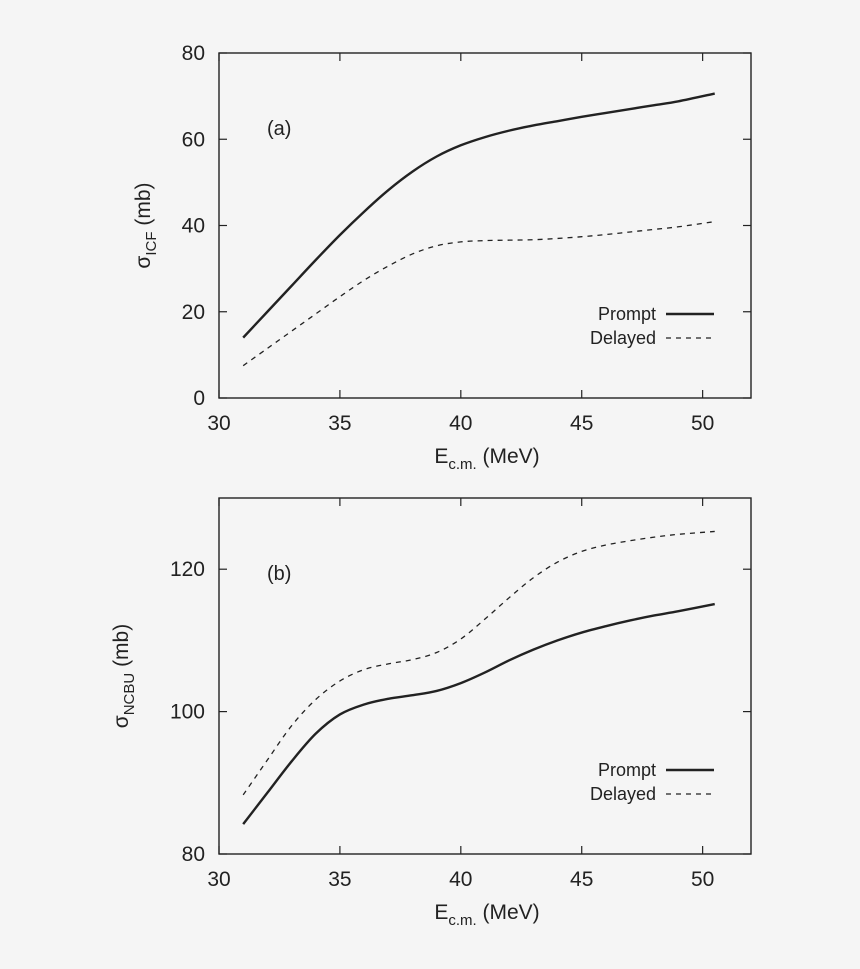 Image resolution: width=860 pixels, height=969 pixels. What do you see at coordinates (193, 312) in the screenshot?
I see `y-tick-label: 20` at bounding box center [193, 312].